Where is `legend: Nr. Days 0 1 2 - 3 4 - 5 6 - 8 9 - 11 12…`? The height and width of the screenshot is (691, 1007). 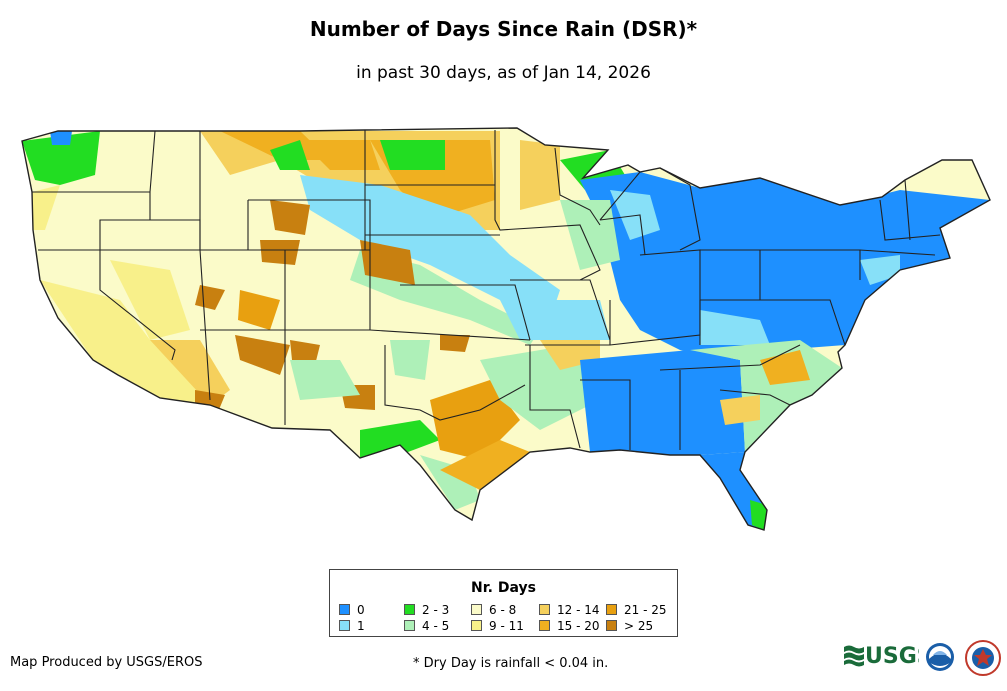 legend: Nr. Days 0 1 2 - 3 4 - 5 6 - 8 9 - 11 12… is located at coordinates (503, 603).